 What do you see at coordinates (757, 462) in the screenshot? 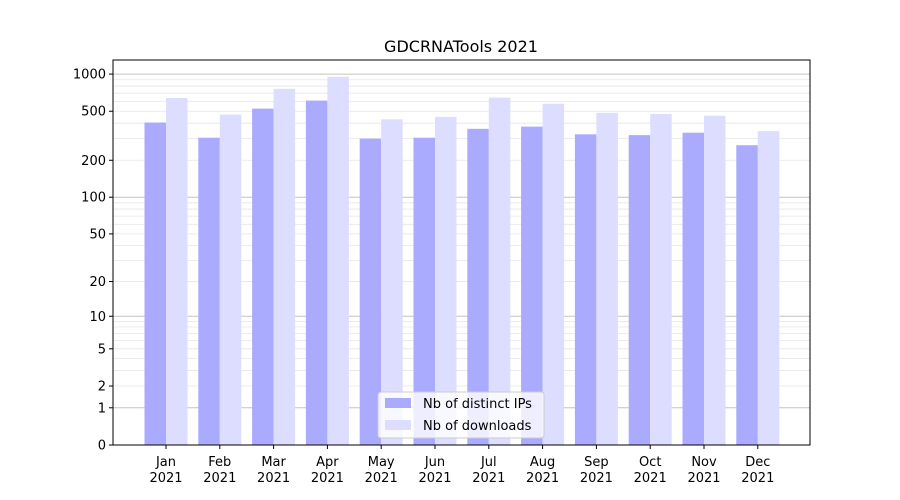
I see `x-tick-label-month: Dec` at bounding box center [757, 462].